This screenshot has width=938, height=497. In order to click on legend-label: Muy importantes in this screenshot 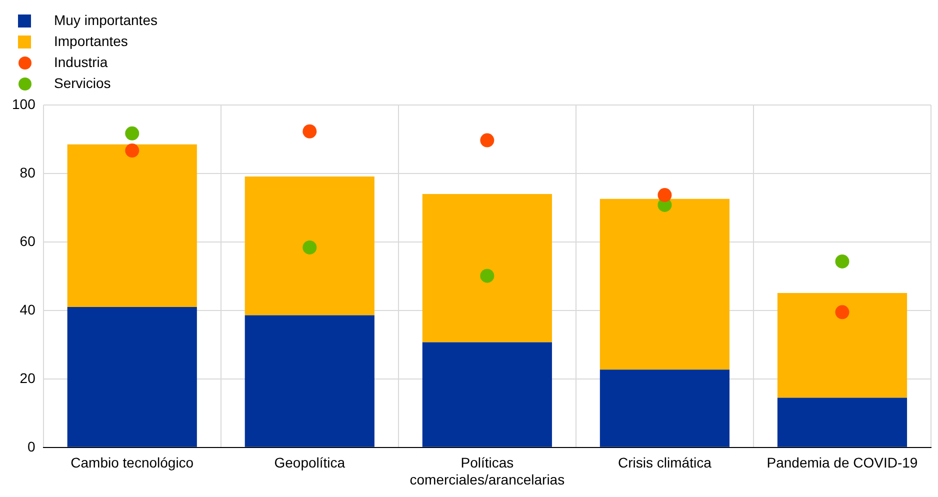, I will do `click(106, 20)`.